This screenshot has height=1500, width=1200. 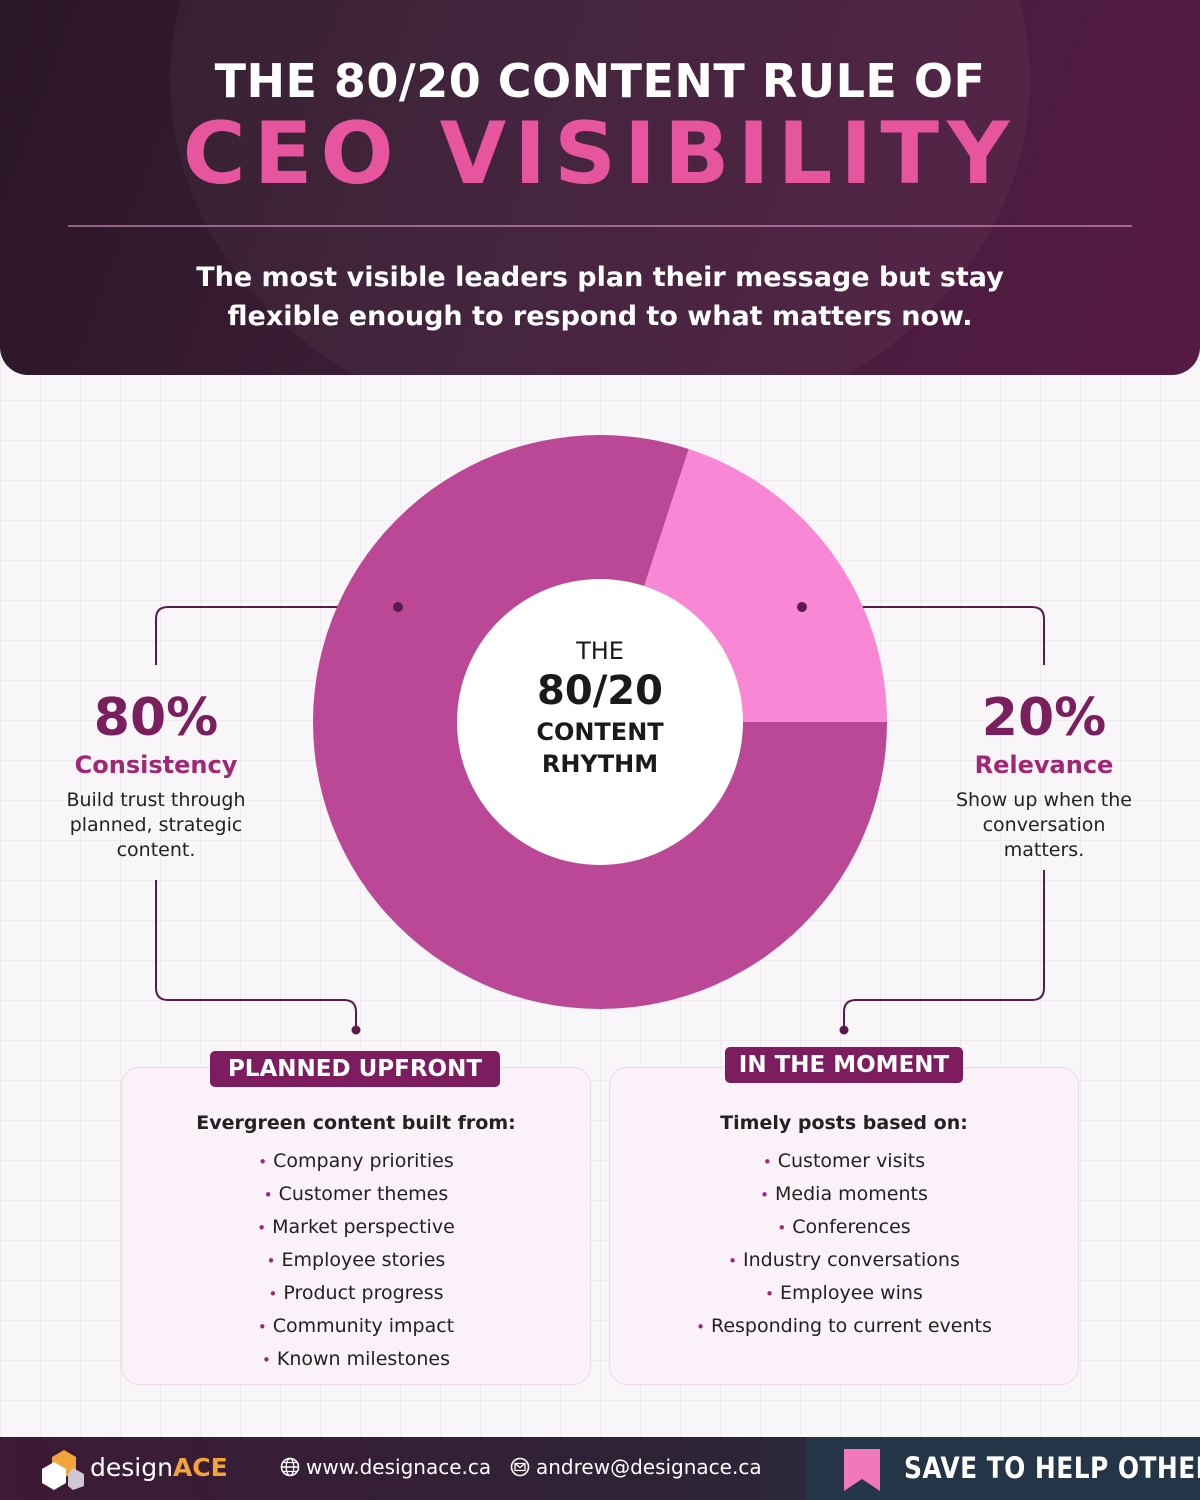 I want to click on list-item-text: Customer visits, so click(x=851, y=1161).